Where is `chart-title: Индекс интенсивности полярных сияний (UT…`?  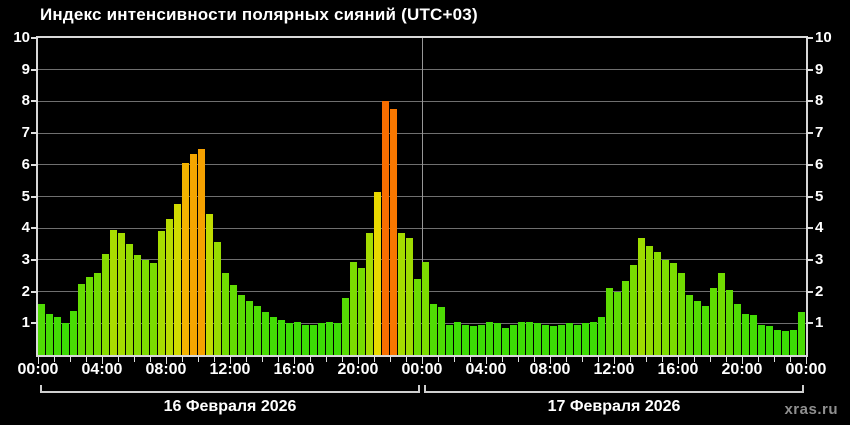 chart-title: Индекс интенсивности полярных сияний (UT… is located at coordinates (259, 14).